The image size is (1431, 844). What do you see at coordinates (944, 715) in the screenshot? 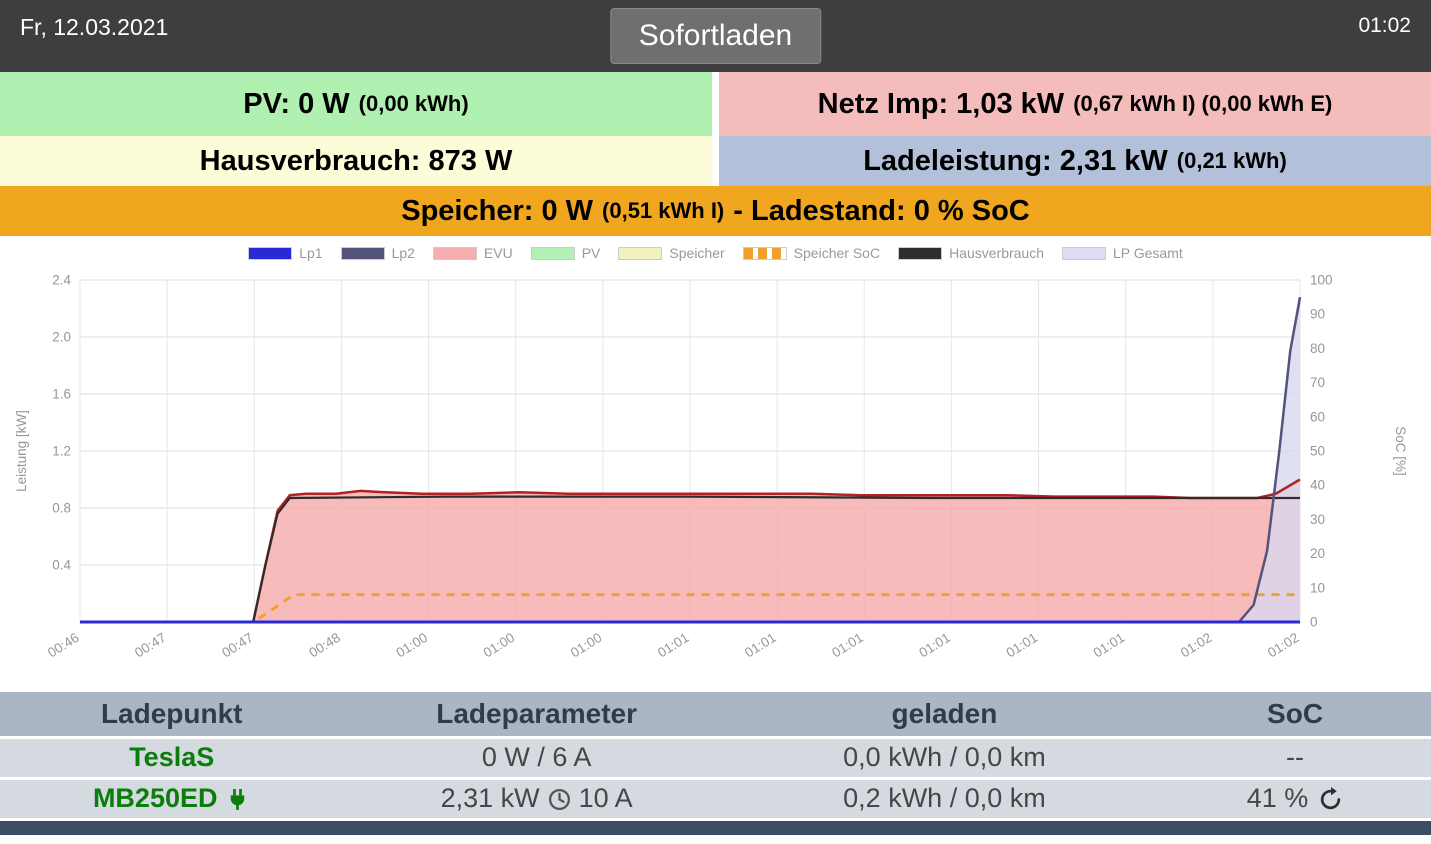
I see `header-geladen: geladen` at bounding box center [944, 715].